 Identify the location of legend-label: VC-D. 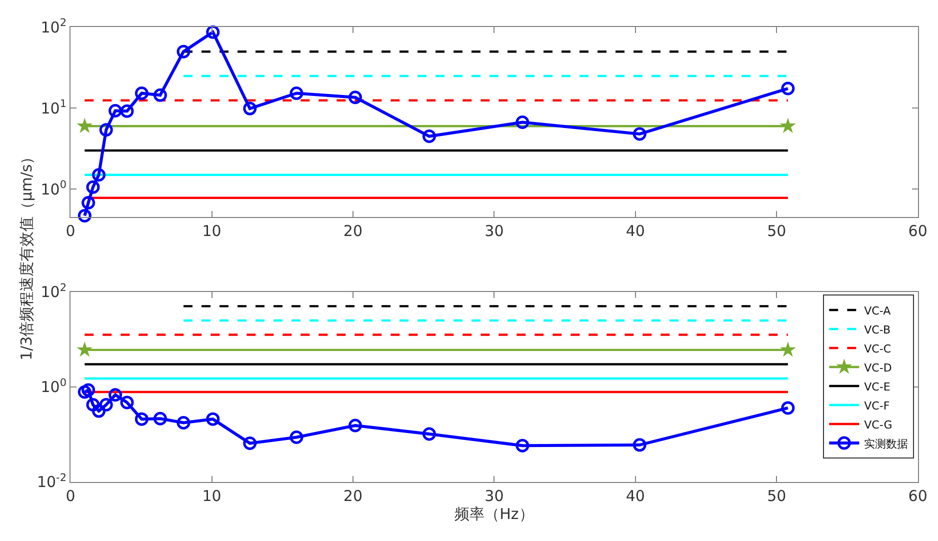
(878, 367).